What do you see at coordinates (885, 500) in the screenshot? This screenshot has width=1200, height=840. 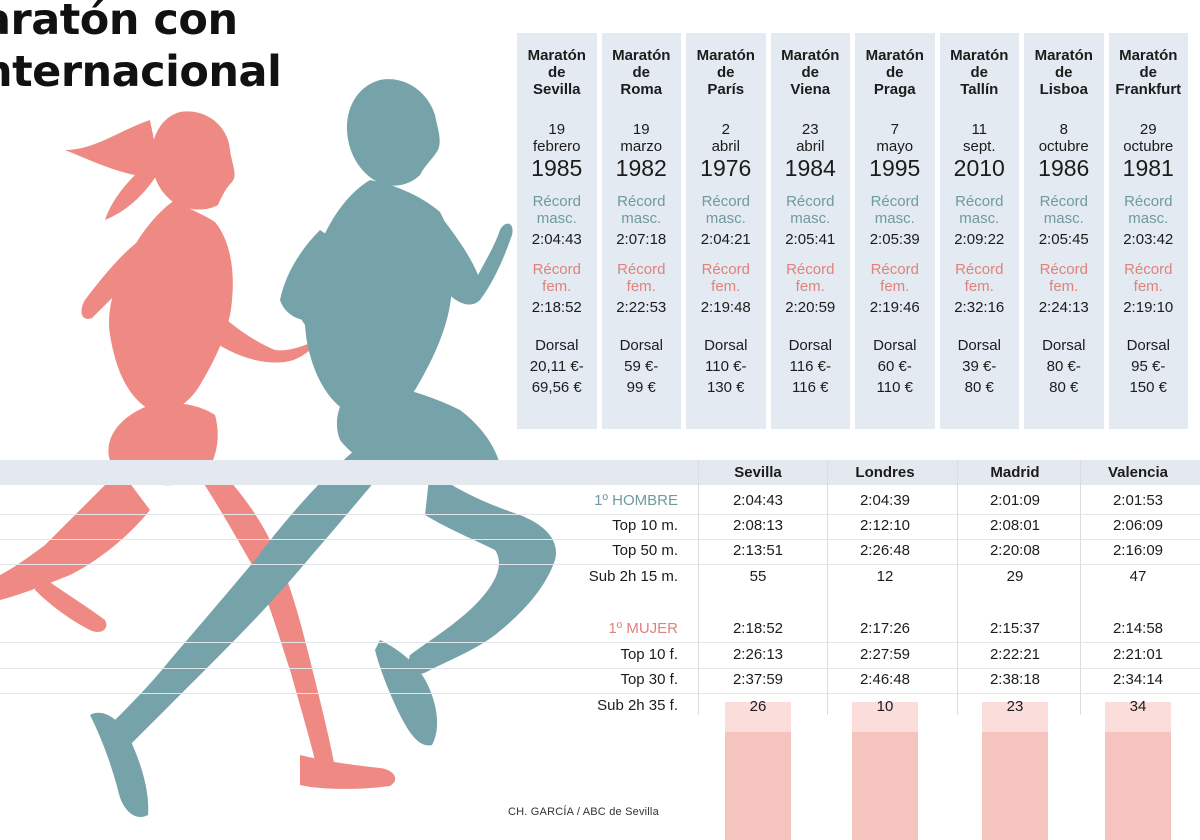 I see `table-cell: 2:04:39` at bounding box center [885, 500].